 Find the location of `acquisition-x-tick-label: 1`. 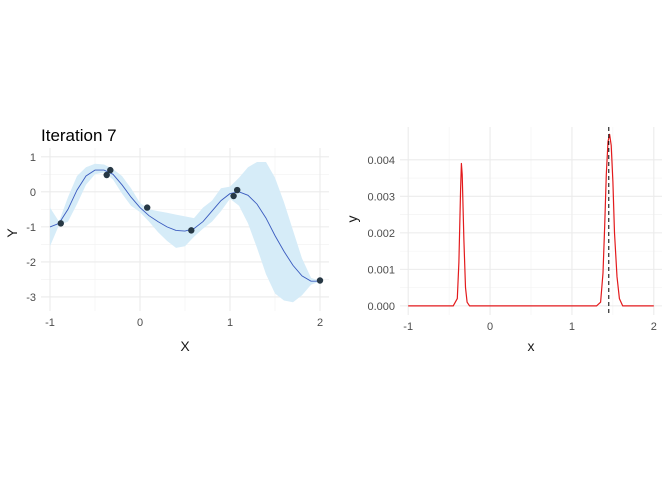

acquisition-x-tick-label: 1 is located at coordinates (572, 327).